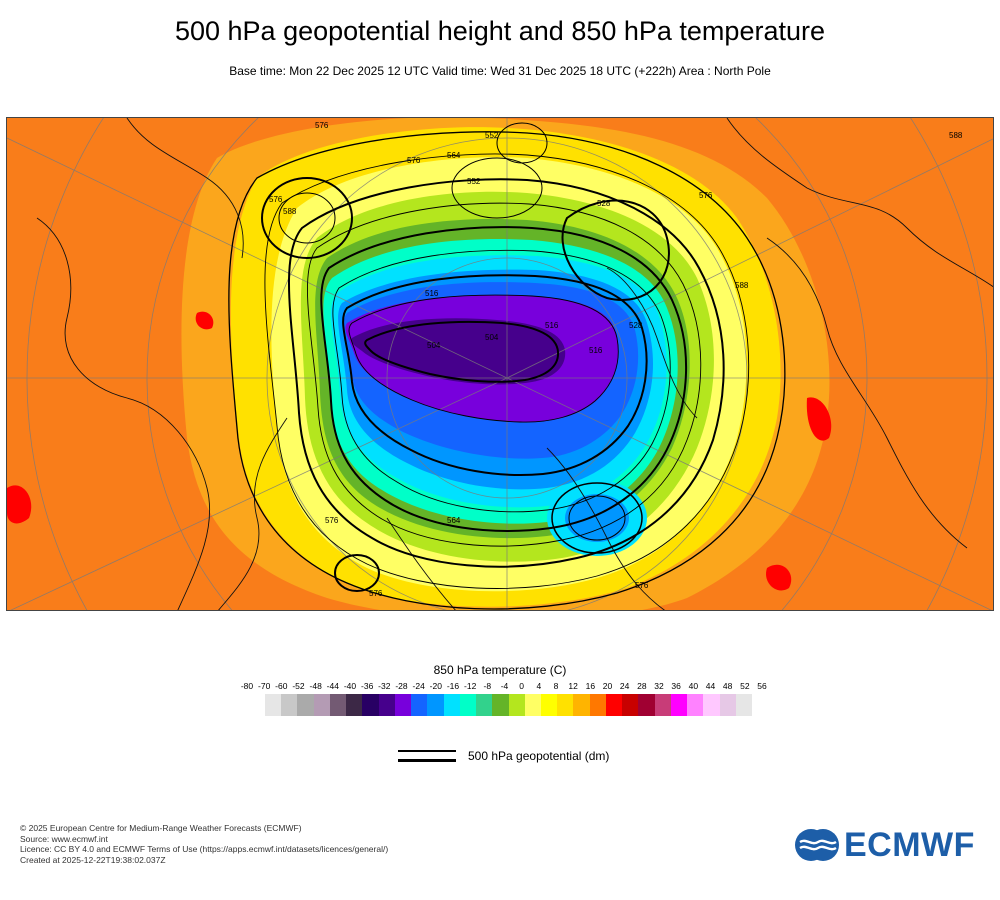  Describe the element at coordinates (264, 686) in the screenshot. I see `colorbar-tick-label: -70` at that location.